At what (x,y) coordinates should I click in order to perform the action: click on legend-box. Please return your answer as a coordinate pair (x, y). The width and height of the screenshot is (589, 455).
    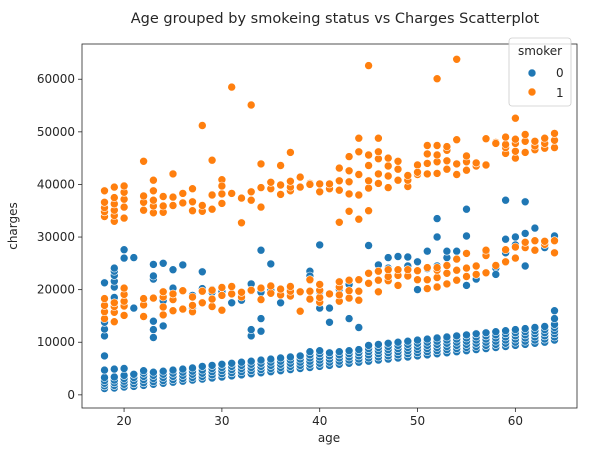
    Looking at the image, I should click on (540, 72).